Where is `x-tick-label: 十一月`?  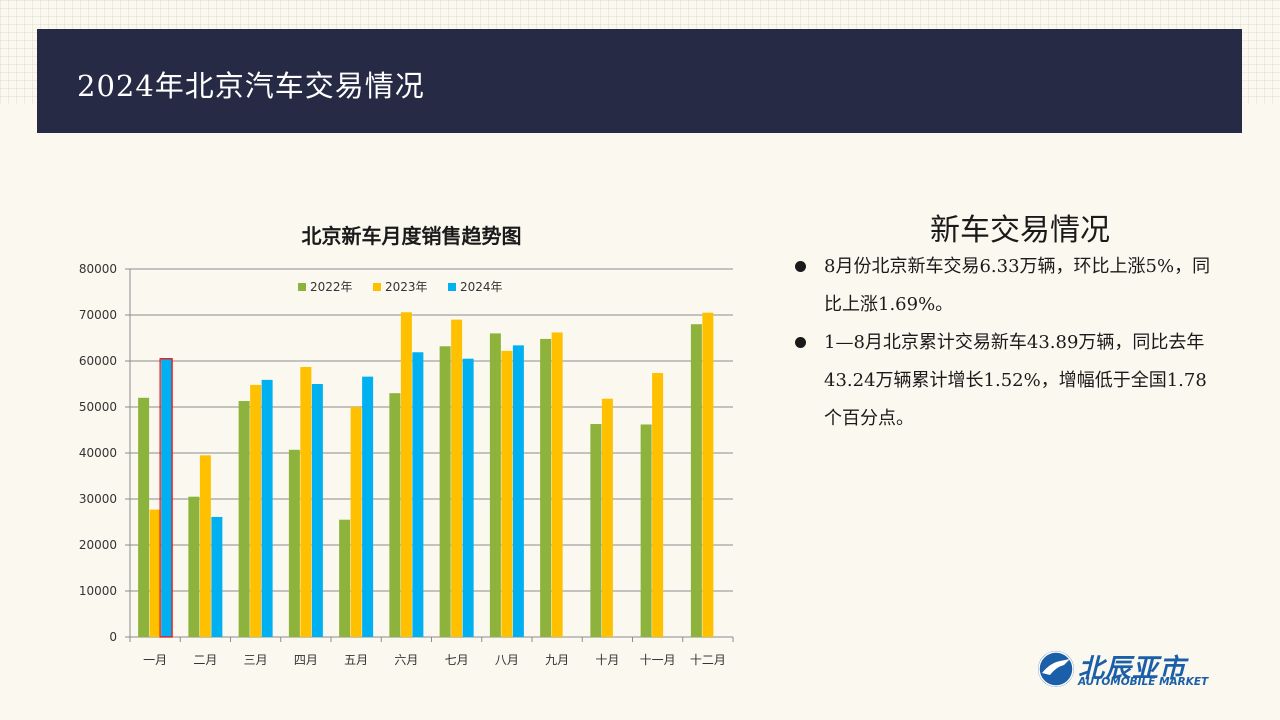
x-tick-label: 十一月 is located at coordinates (658, 660).